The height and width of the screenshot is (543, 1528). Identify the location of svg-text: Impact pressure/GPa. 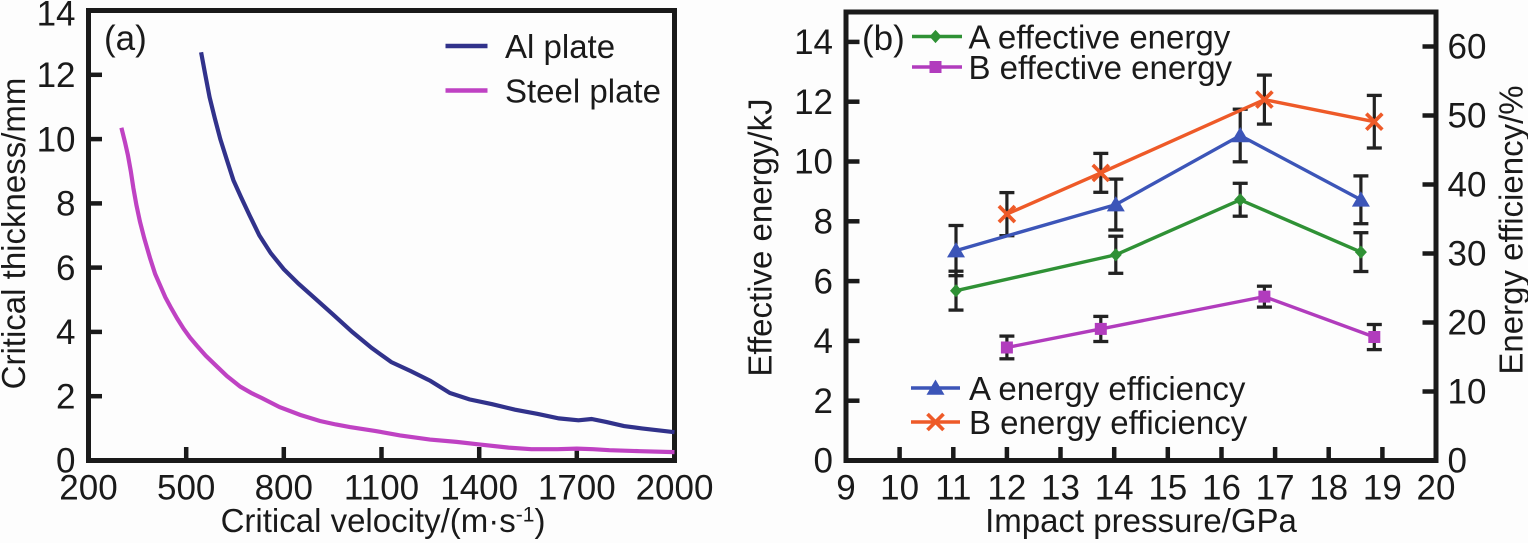
(1141, 520).